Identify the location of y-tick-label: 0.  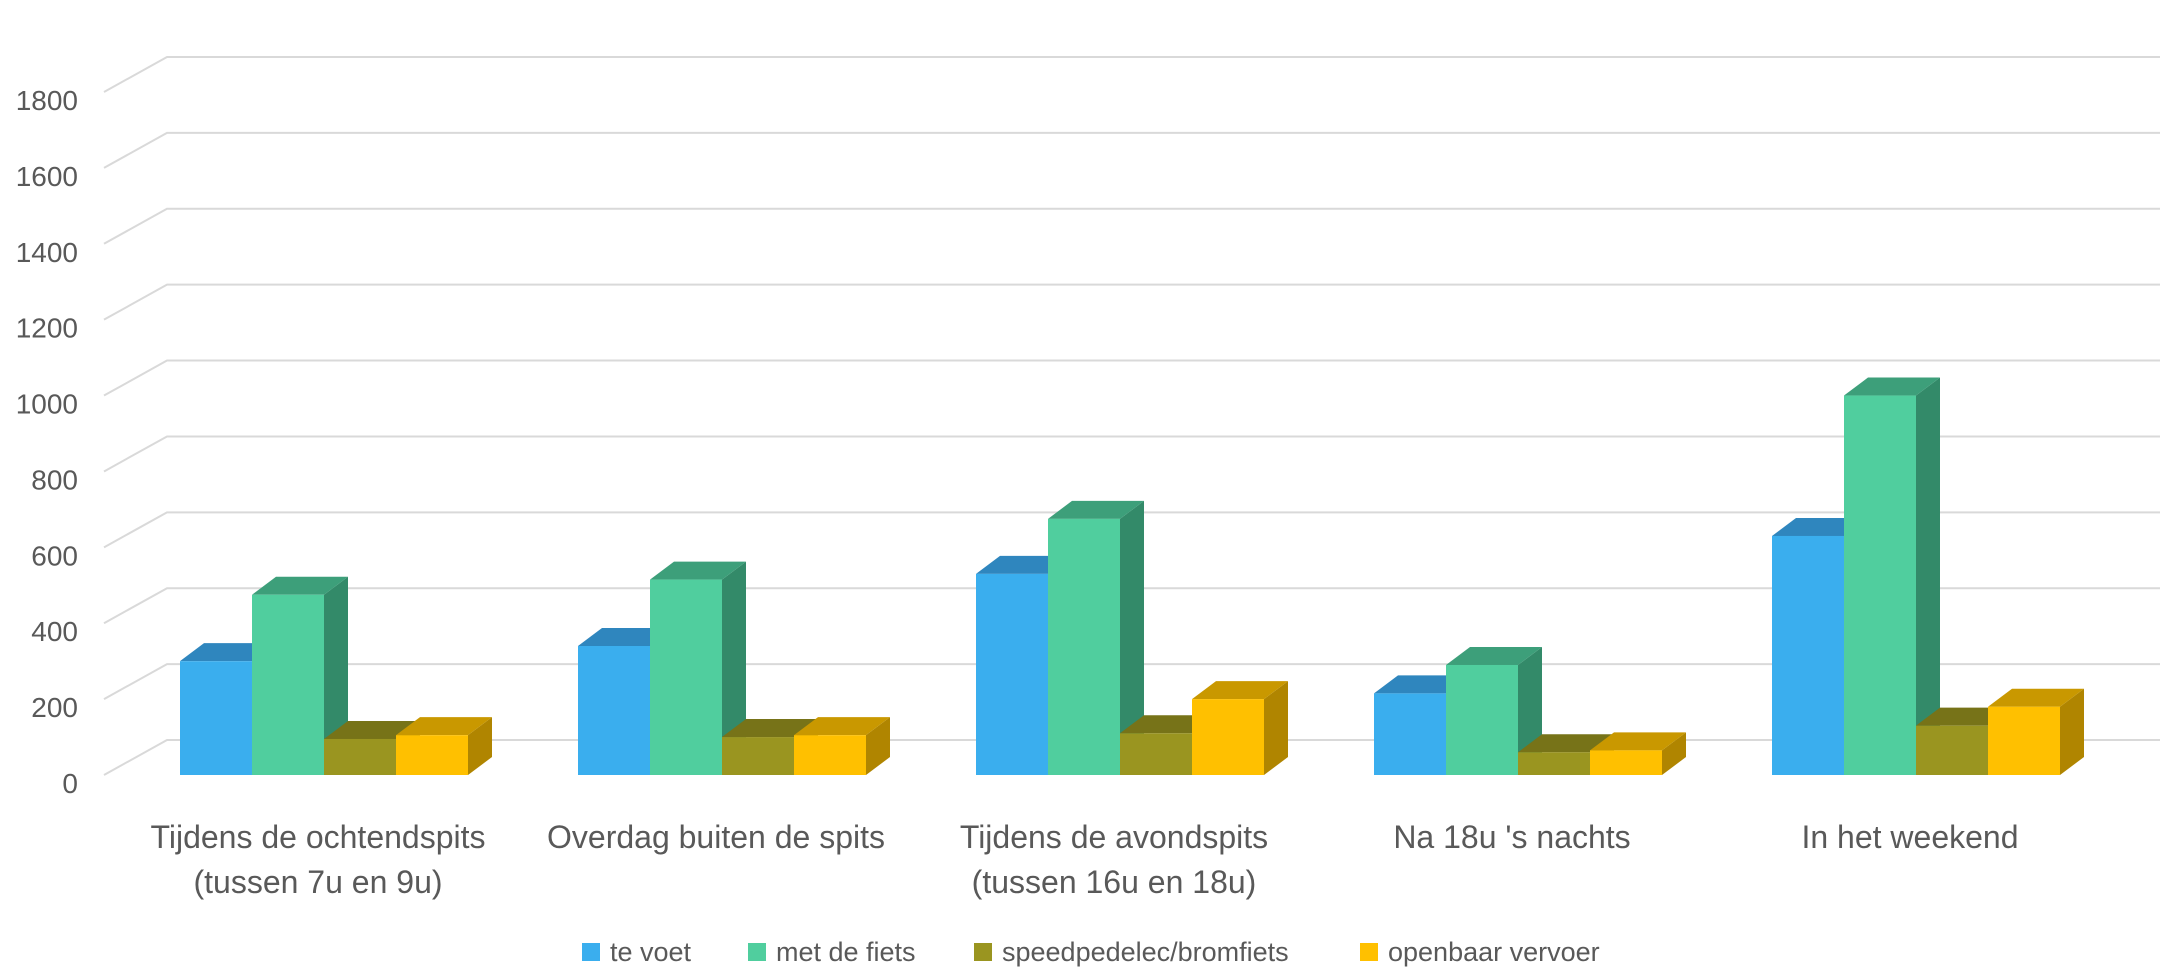
(70, 783).